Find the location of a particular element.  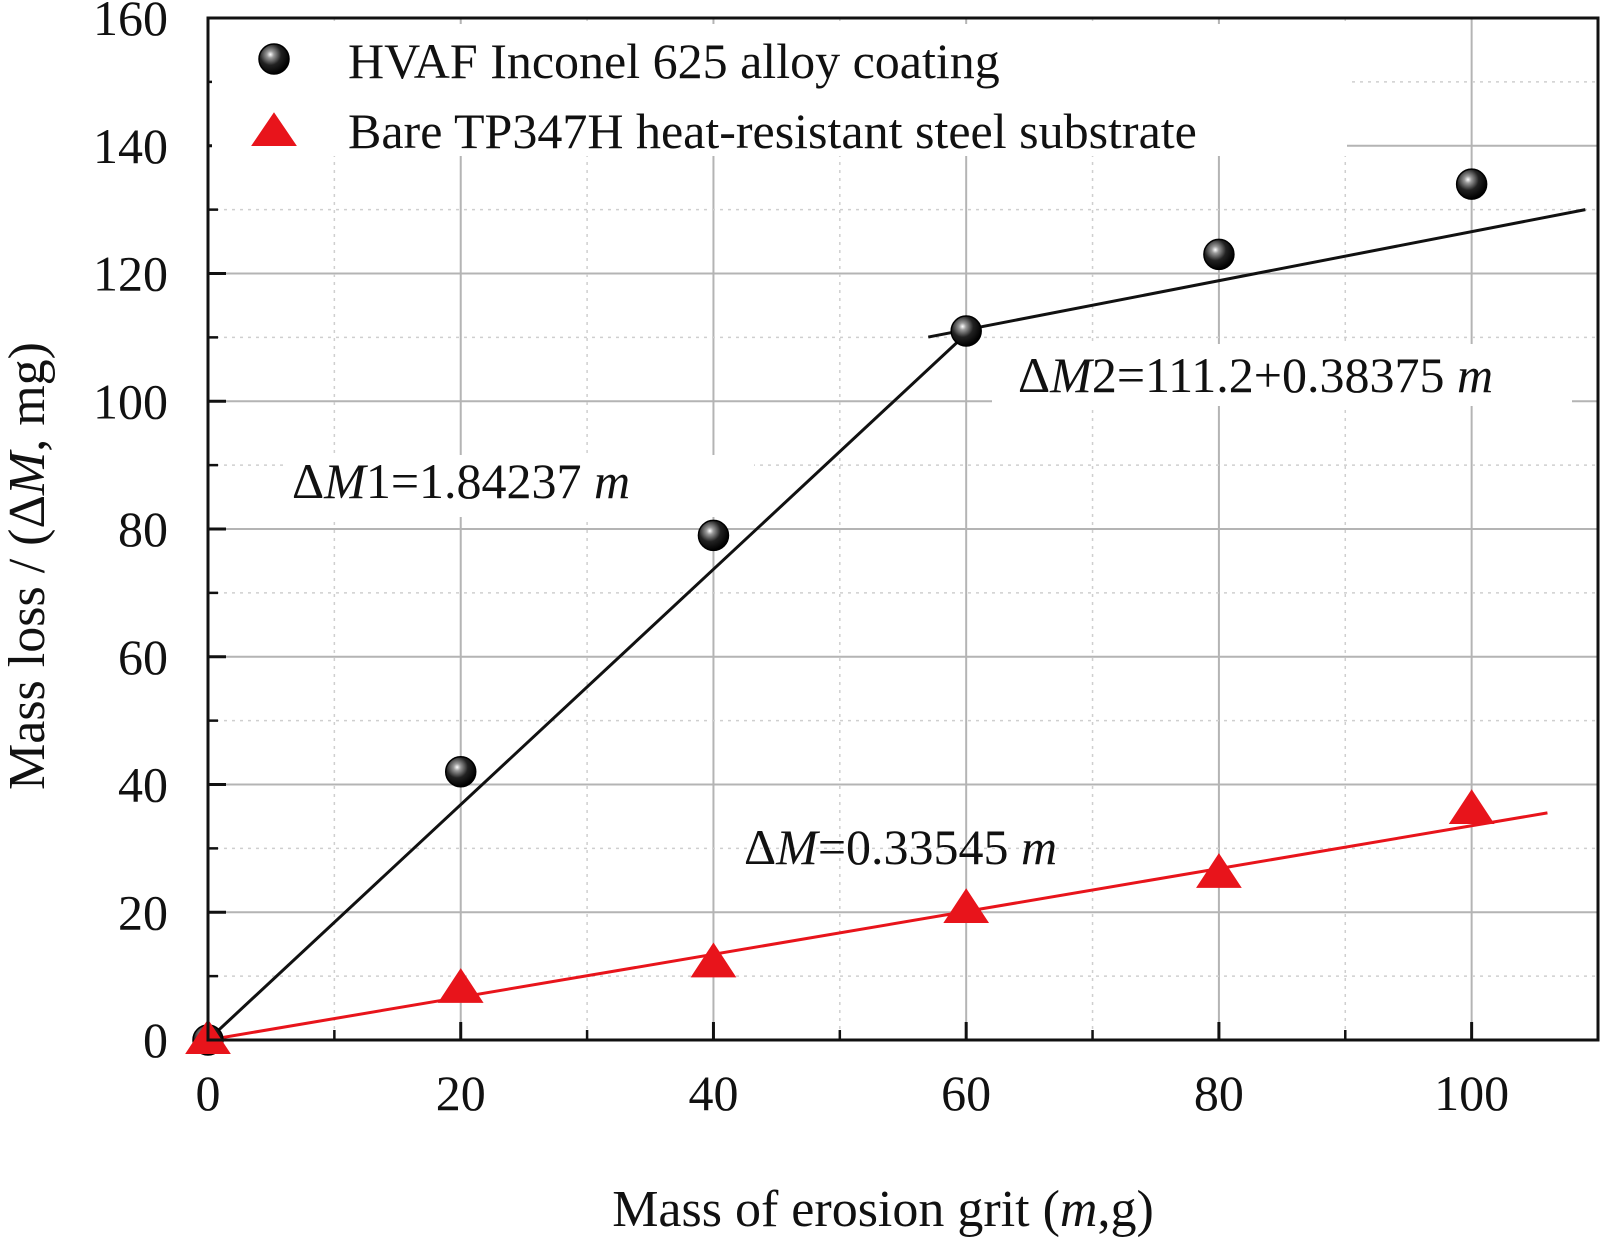

fit-equation-3: ΔM=0.33545 m is located at coordinates (900, 847).